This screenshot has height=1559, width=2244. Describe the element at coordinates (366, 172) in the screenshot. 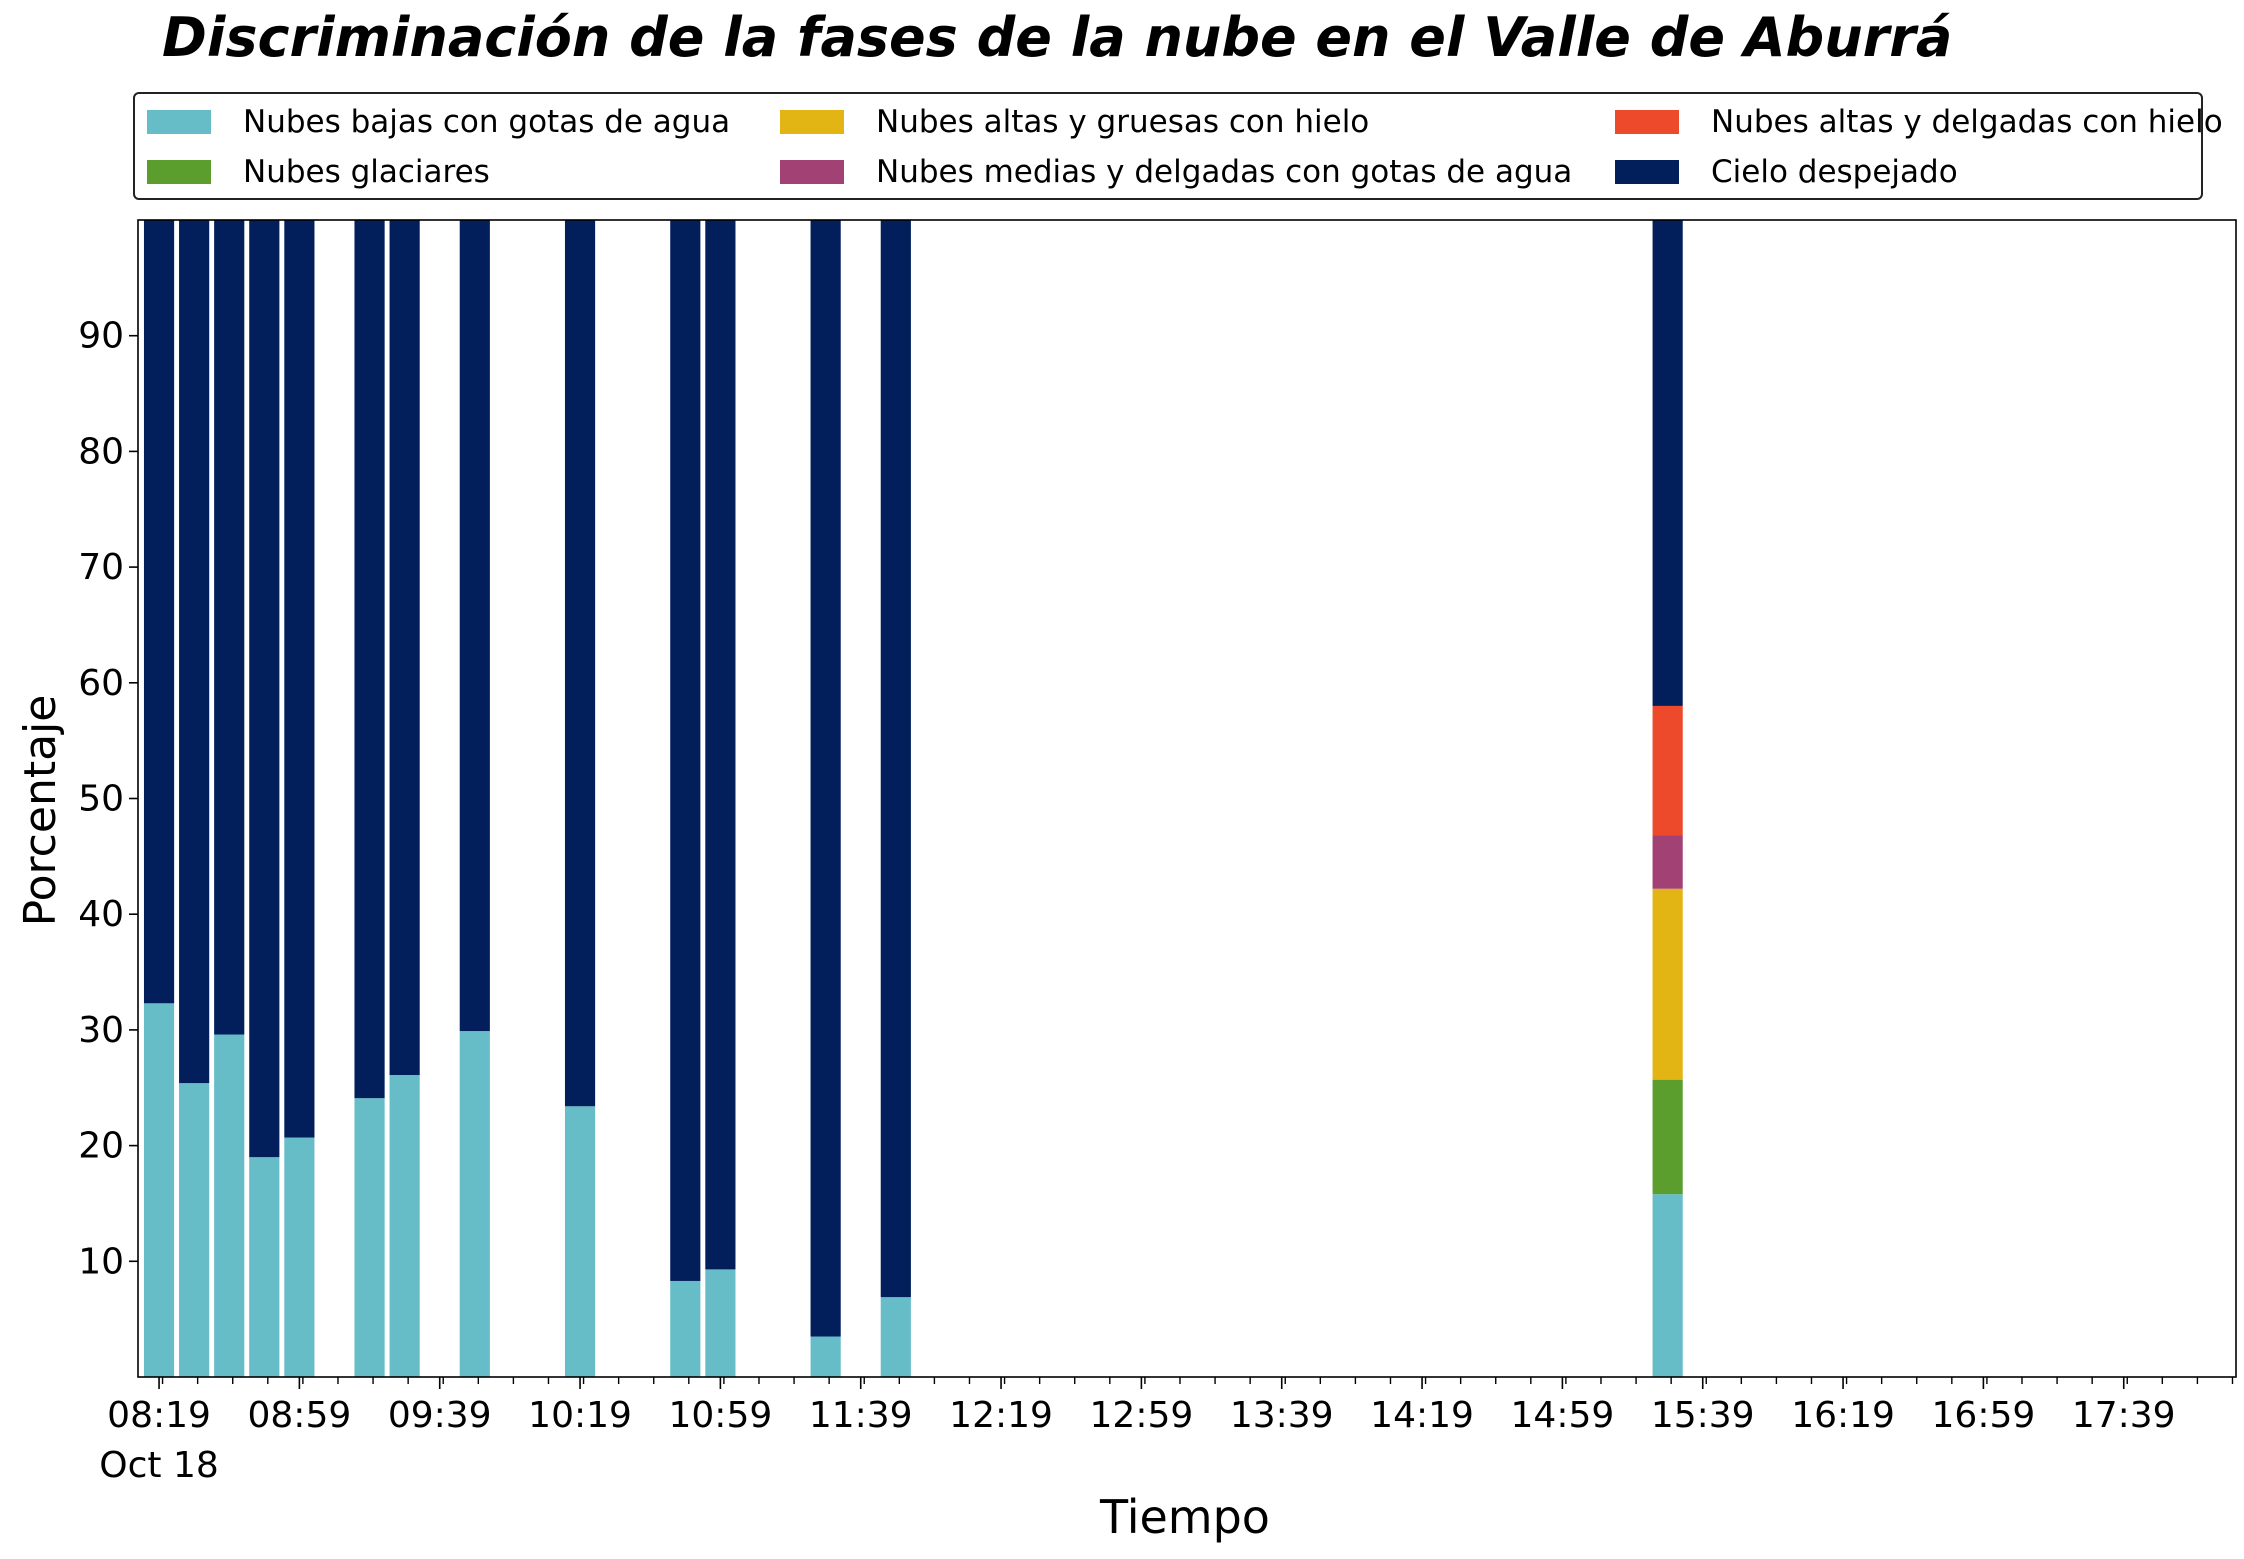

I see `legend-label: Nubes glaciares` at that location.